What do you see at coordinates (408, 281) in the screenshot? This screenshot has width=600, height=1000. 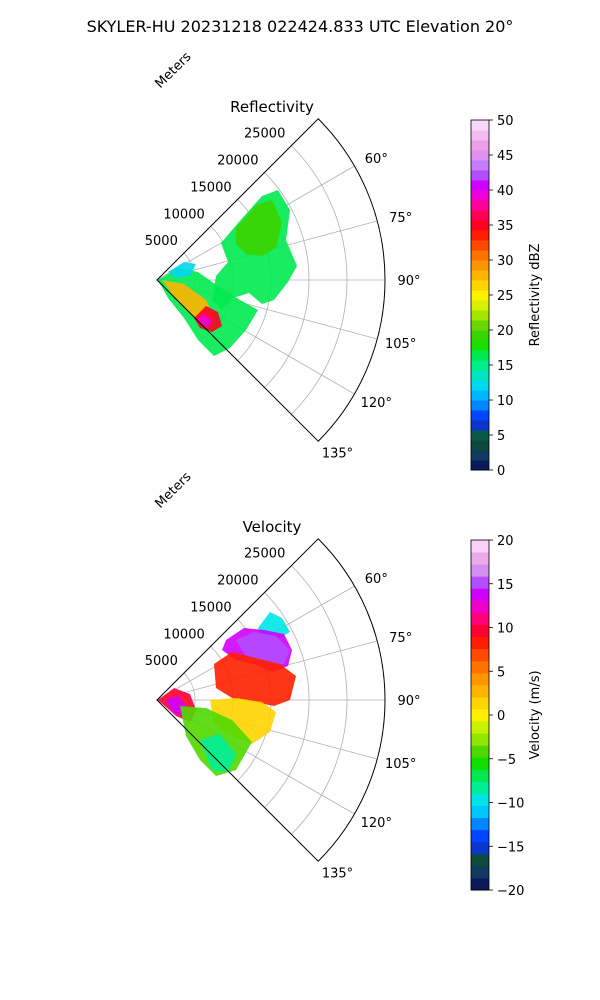 I see `theta-tick-label: 90°` at bounding box center [408, 281].